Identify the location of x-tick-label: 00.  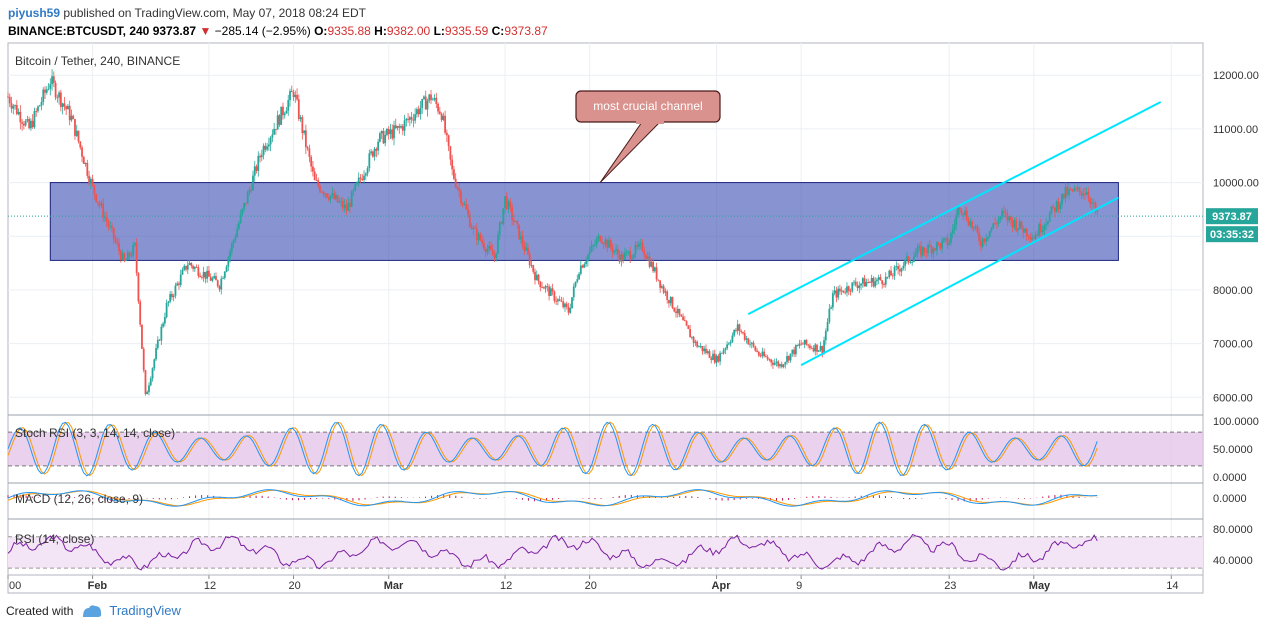
(15, 586).